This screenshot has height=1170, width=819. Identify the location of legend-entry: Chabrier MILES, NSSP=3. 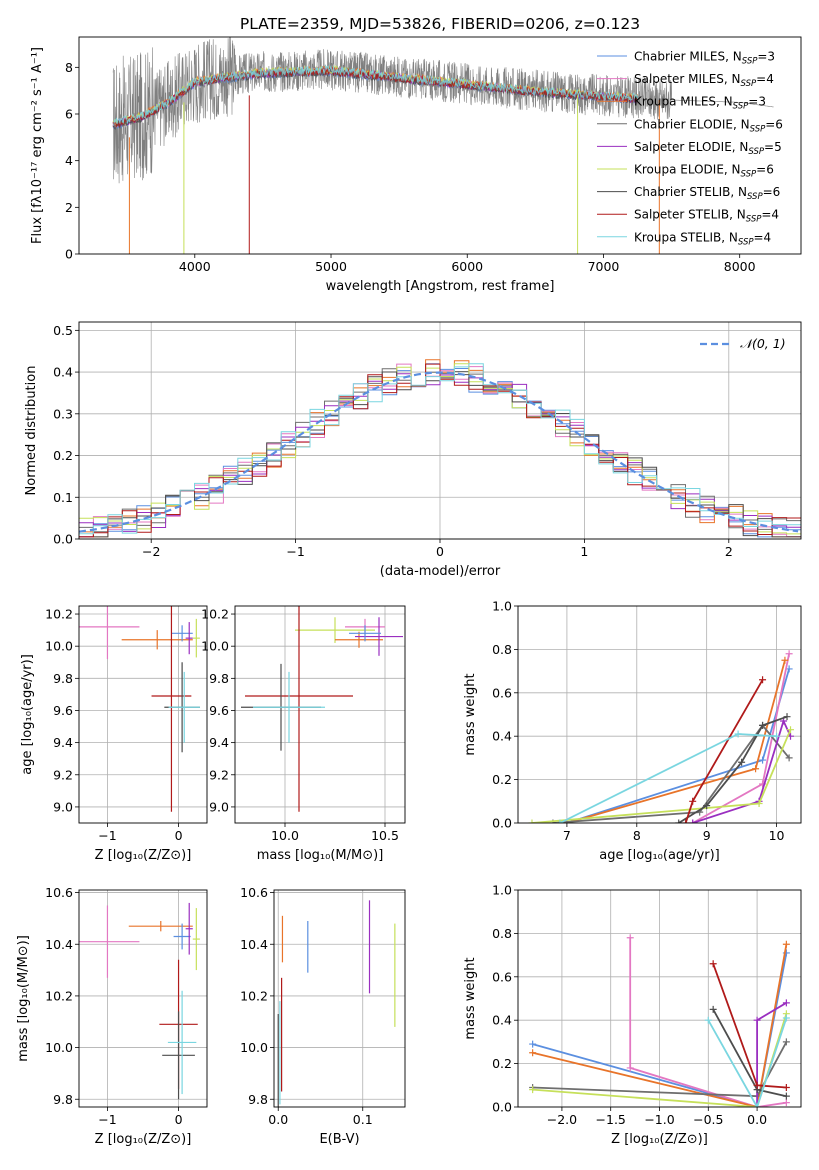
(704, 58).